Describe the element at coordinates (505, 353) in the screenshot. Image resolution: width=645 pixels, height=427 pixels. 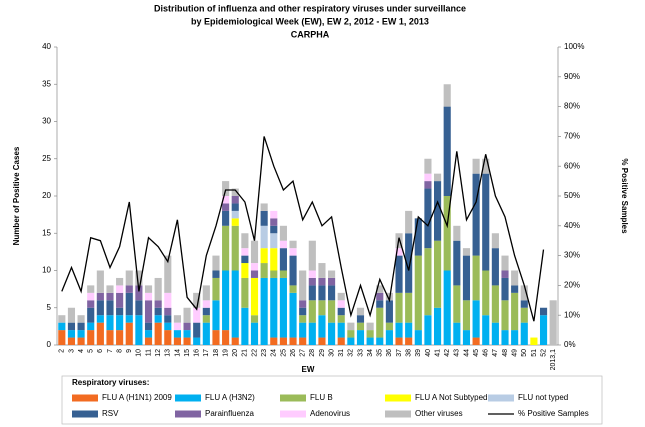
I see `x-tick-label: 48` at that location.